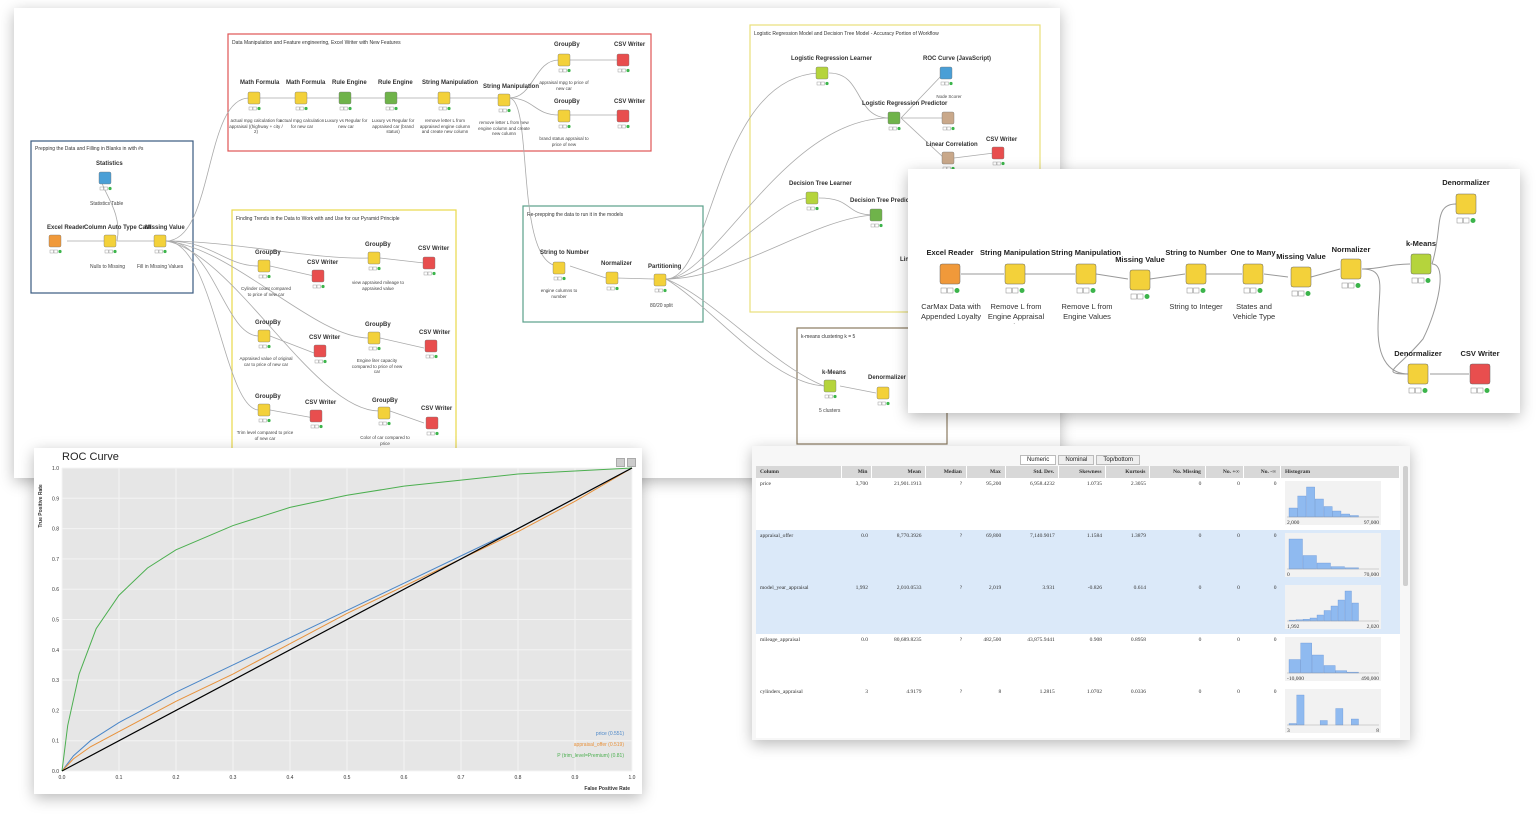 This screenshot has height=819, width=1536. Describe the element at coordinates (1041, 640) in the screenshot. I see `stats-cell-std: 43,875.9441` at that location.